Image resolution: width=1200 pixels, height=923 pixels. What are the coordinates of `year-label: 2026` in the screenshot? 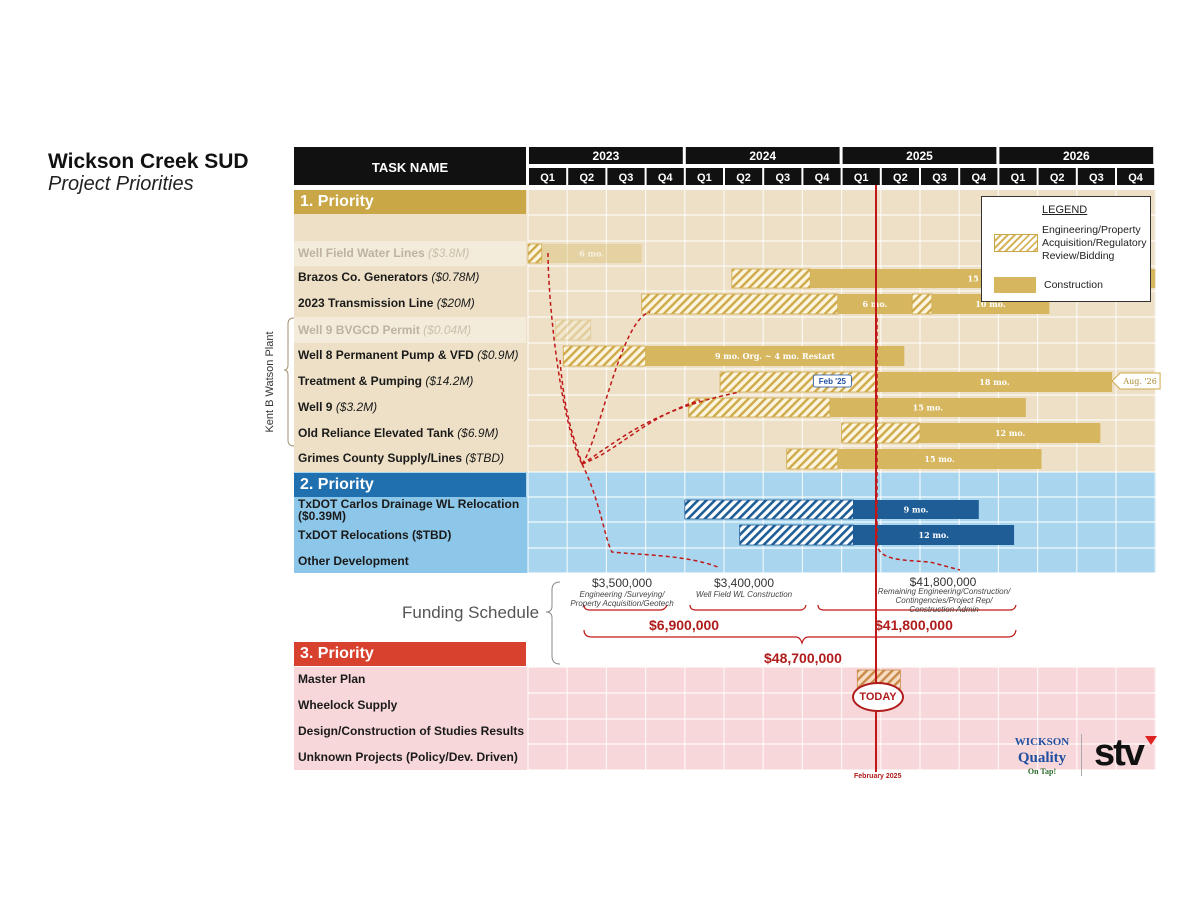 It's located at (1076, 156).